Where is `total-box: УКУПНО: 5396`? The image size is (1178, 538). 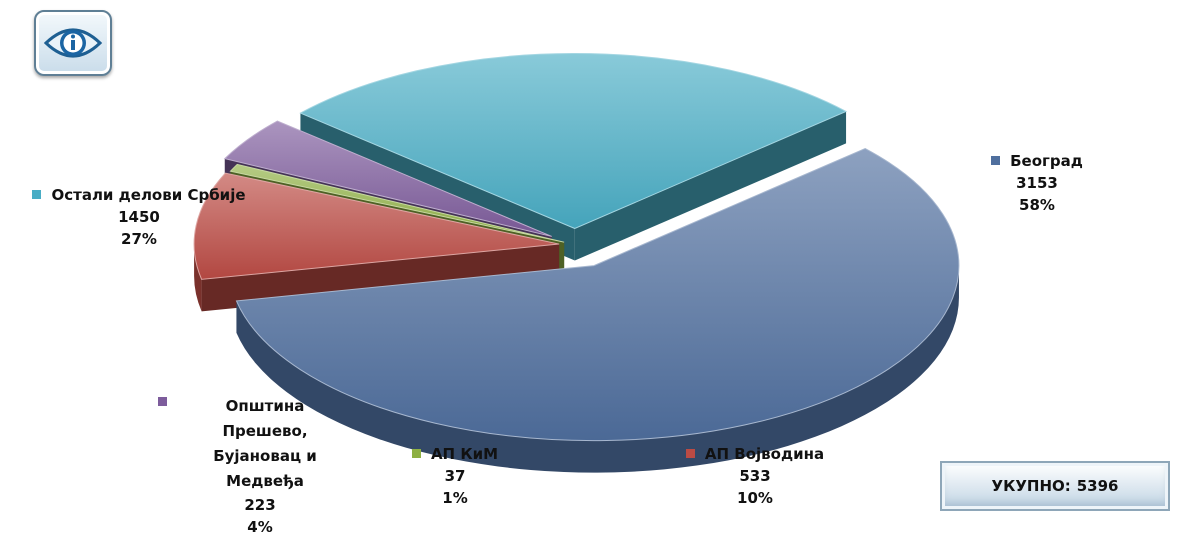 total-box: УКУПНО: 5396 is located at coordinates (1055, 486).